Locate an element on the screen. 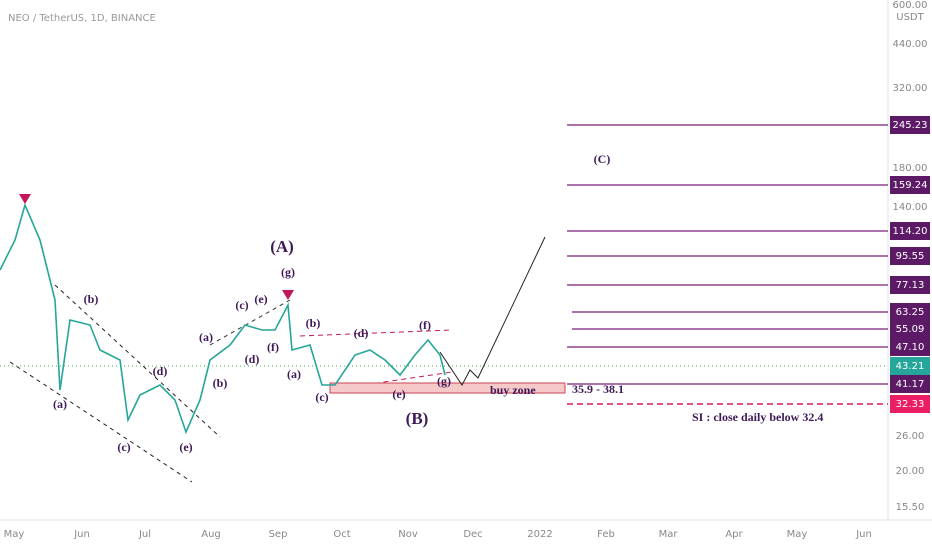 The image size is (932, 550). price-tick-label: 600.00 is located at coordinates (910, 5).